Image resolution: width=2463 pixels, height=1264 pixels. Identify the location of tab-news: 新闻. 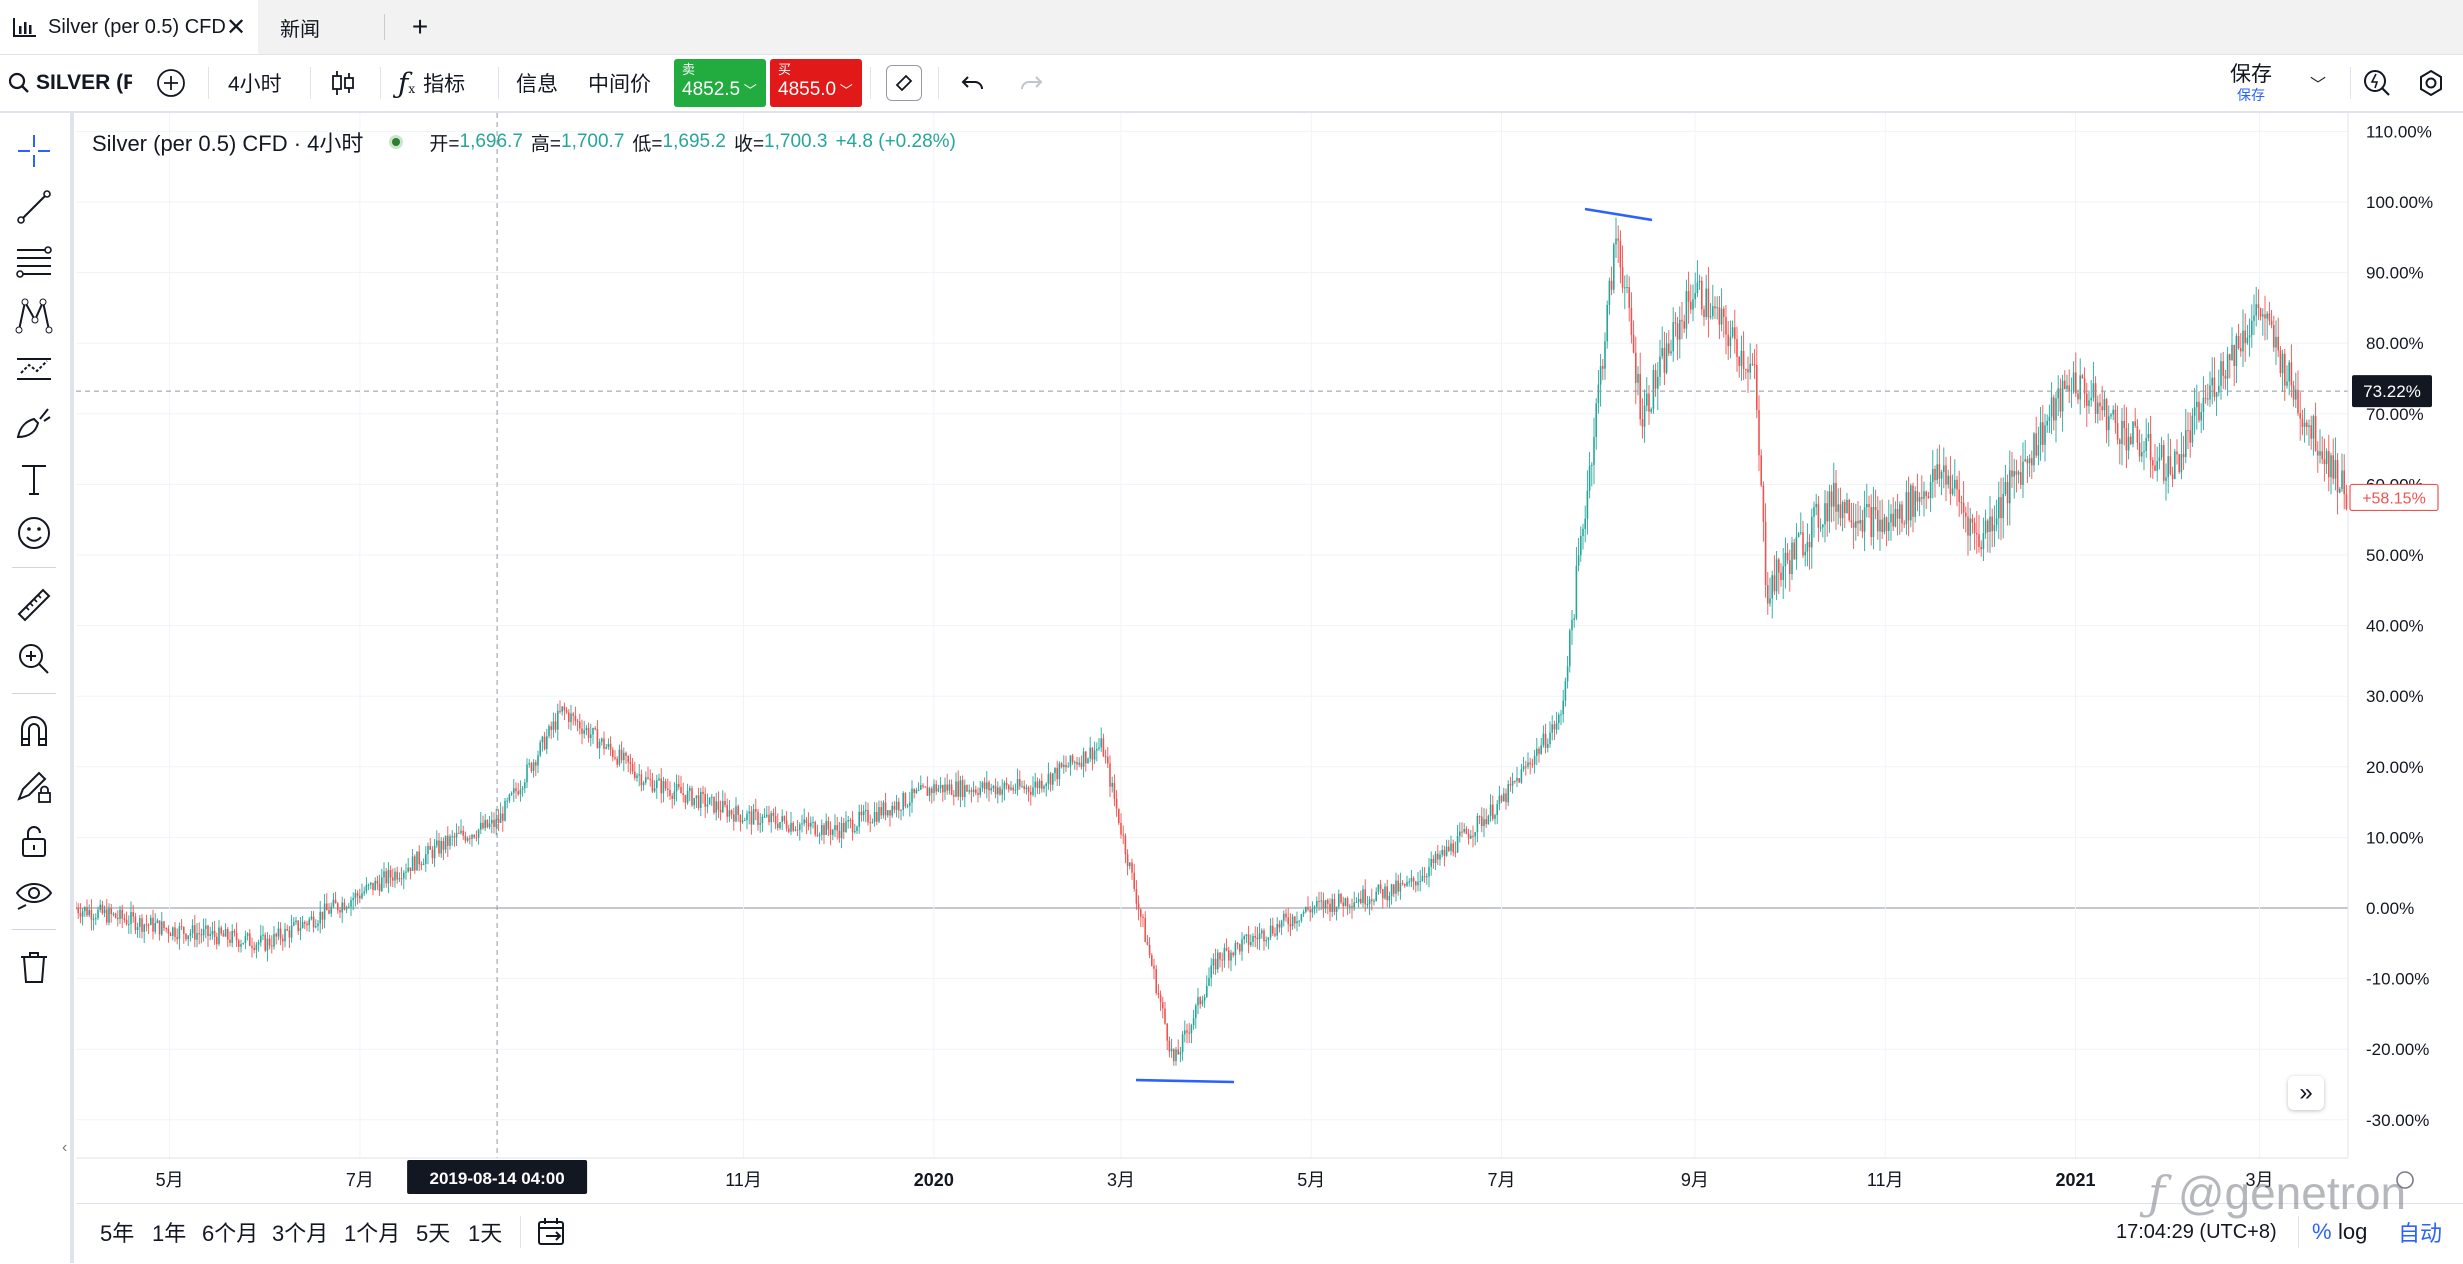
(321, 27).